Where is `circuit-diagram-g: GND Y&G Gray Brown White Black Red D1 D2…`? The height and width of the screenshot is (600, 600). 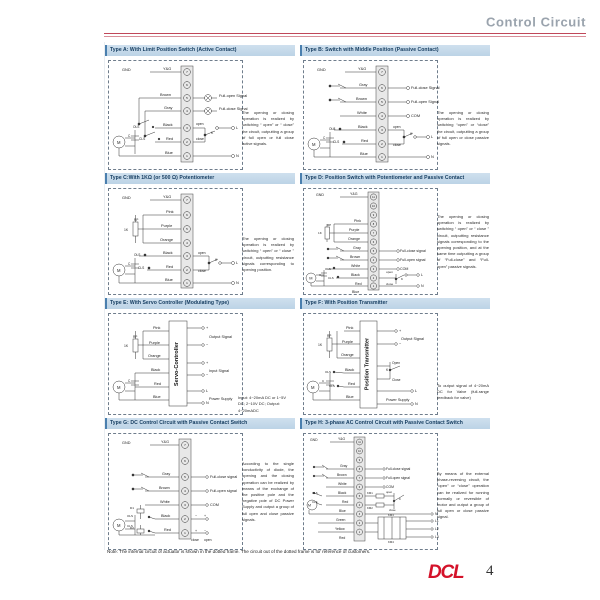
circuit-diagram-g: GND Y&G Gray Brown White Black Red D1 D2… is located at coordinates (174, 490).